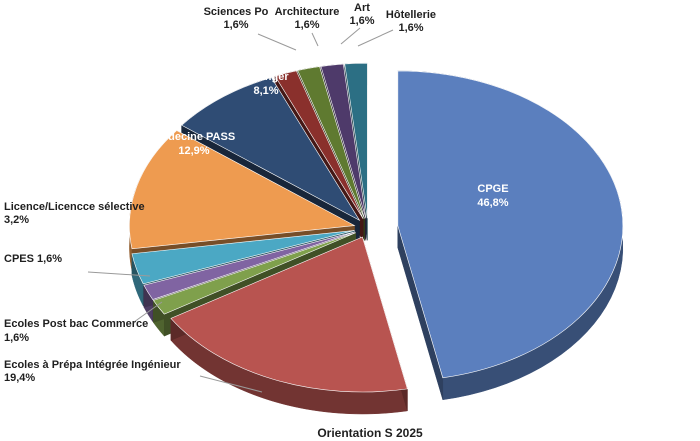 The width and height of the screenshot is (700, 441). Describe the element at coordinates (492, 189) in the screenshot. I see `label-cpge: CPGE` at that location.